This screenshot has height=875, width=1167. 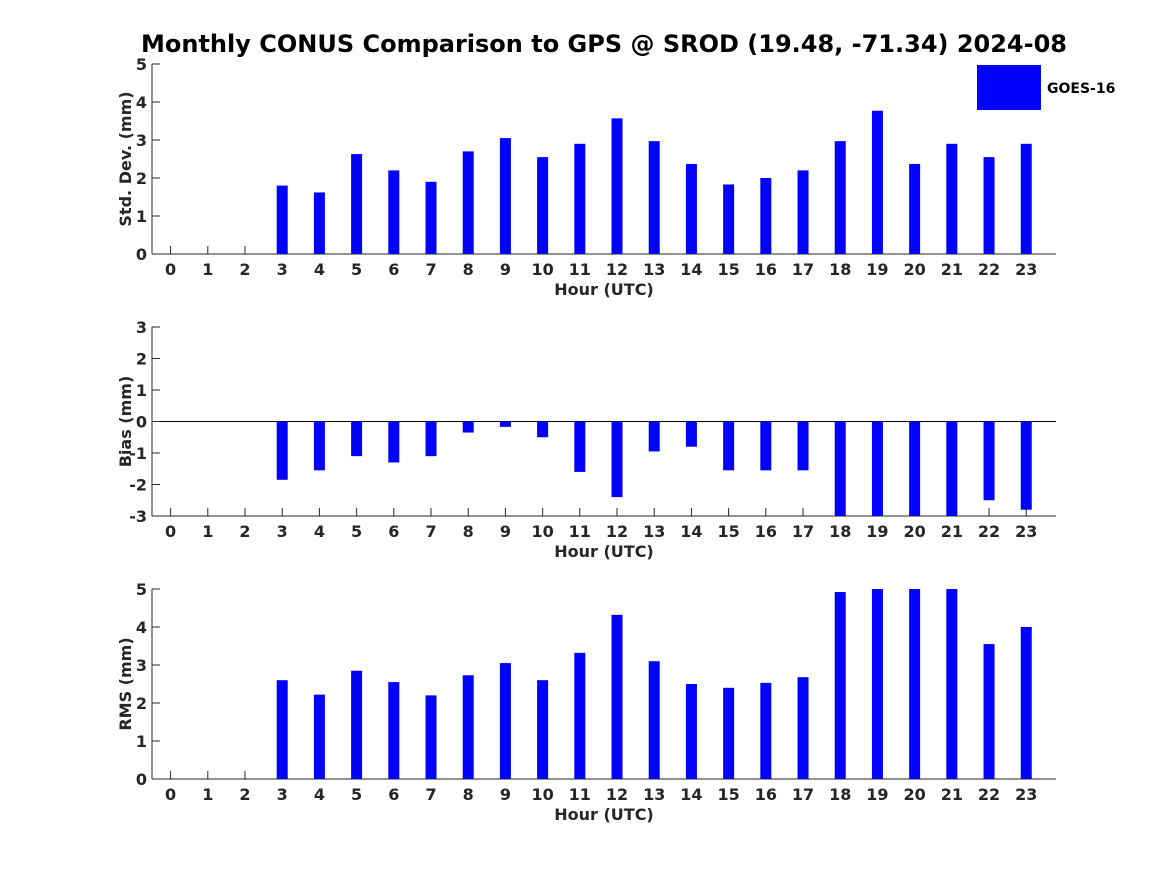 I want to click on x-tick-label: 7, so click(x=430, y=794).